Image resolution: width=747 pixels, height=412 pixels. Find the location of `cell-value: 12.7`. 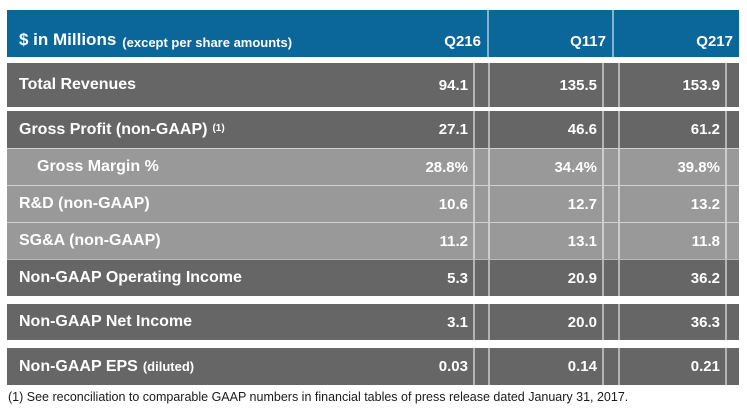

cell-value: 12.7 is located at coordinates (582, 204).